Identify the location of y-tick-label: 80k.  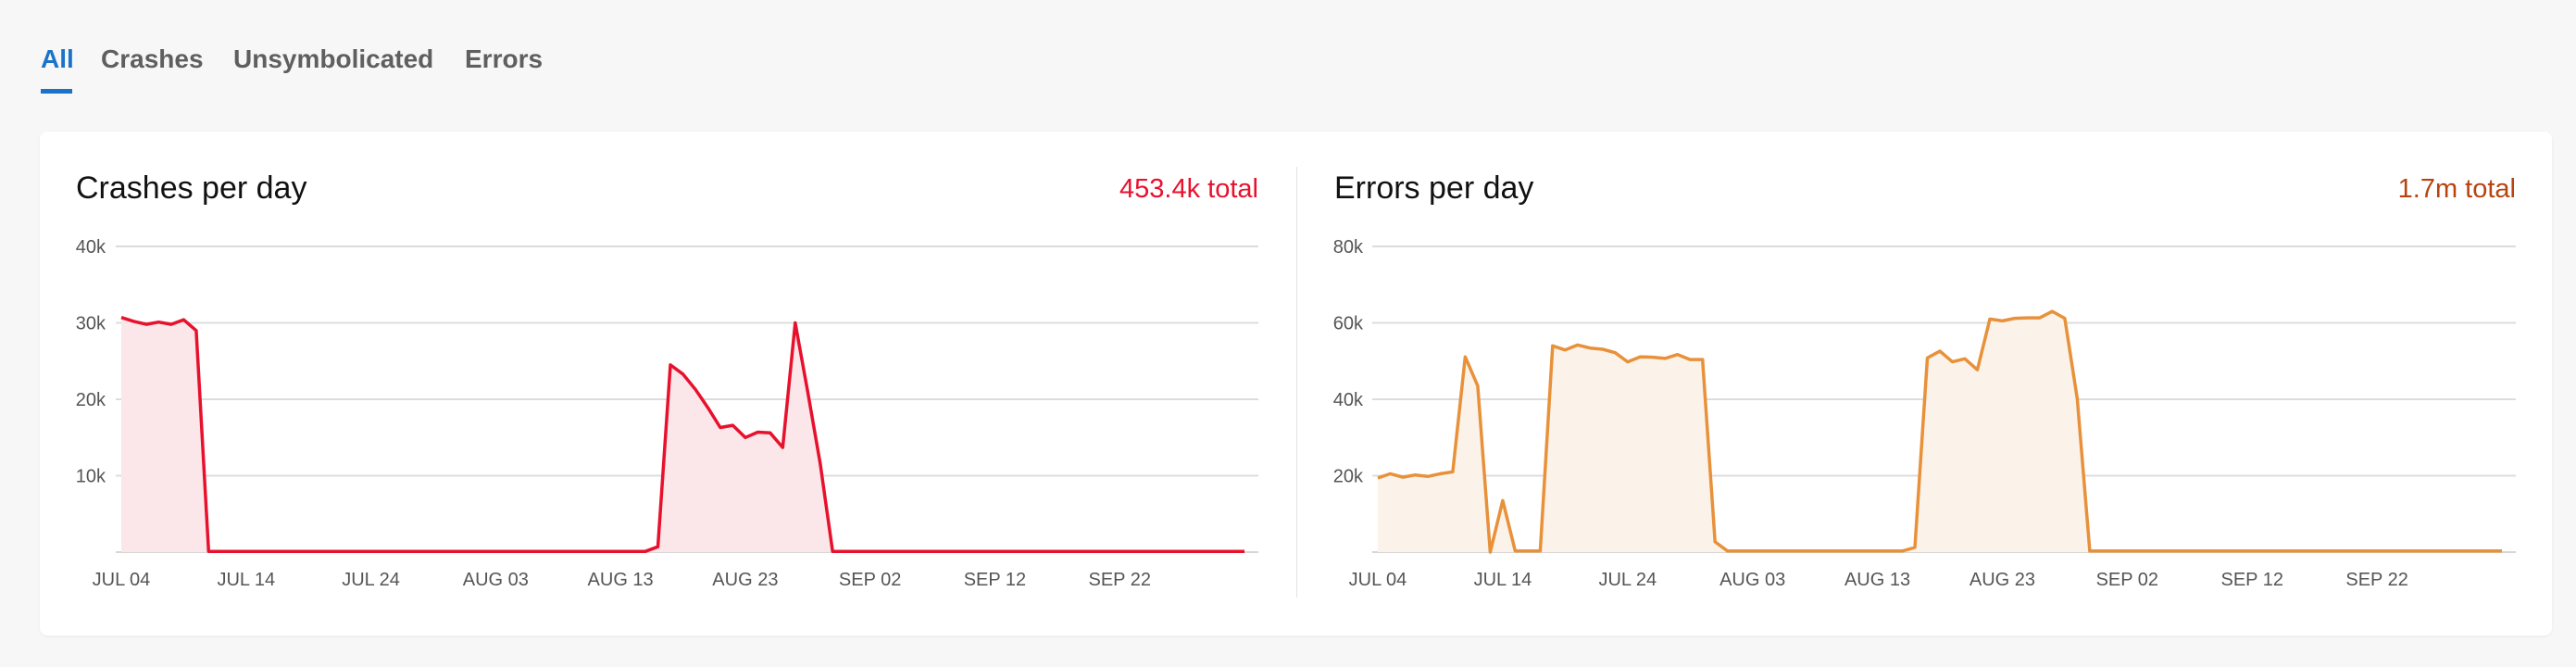
(1348, 248).